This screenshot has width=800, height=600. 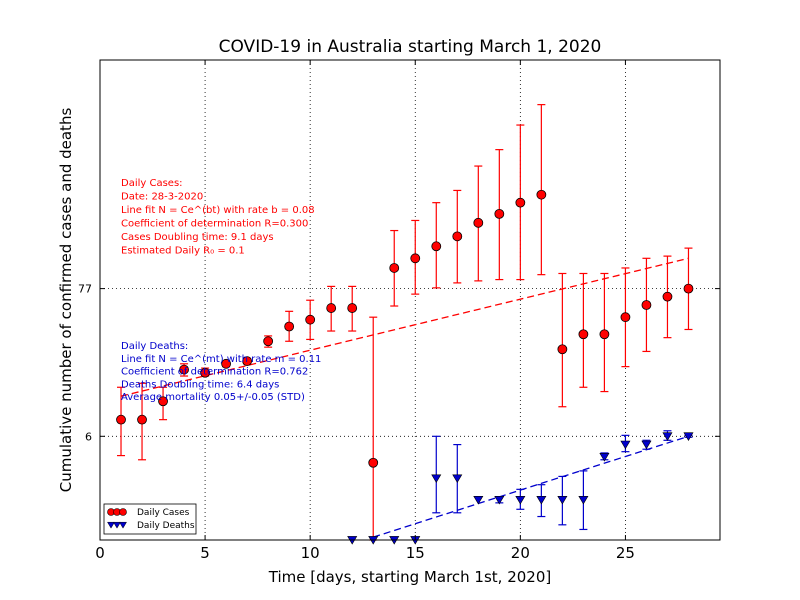 I want to click on x-tick-label: 20, so click(x=520, y=553).